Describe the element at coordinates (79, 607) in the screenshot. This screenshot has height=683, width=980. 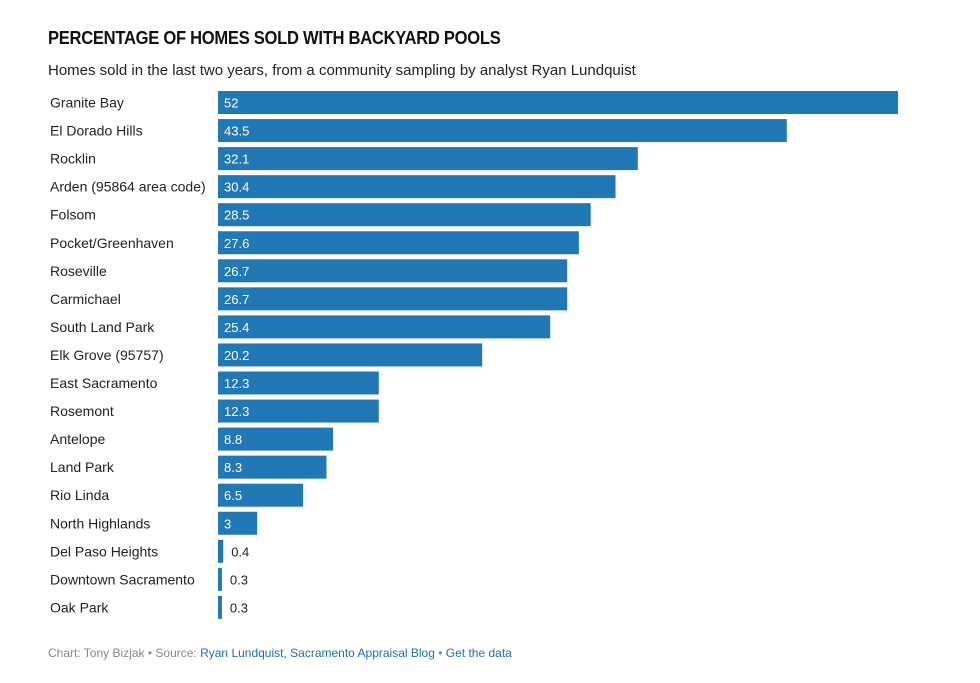
I see `category-label: Oak Park` at that location.